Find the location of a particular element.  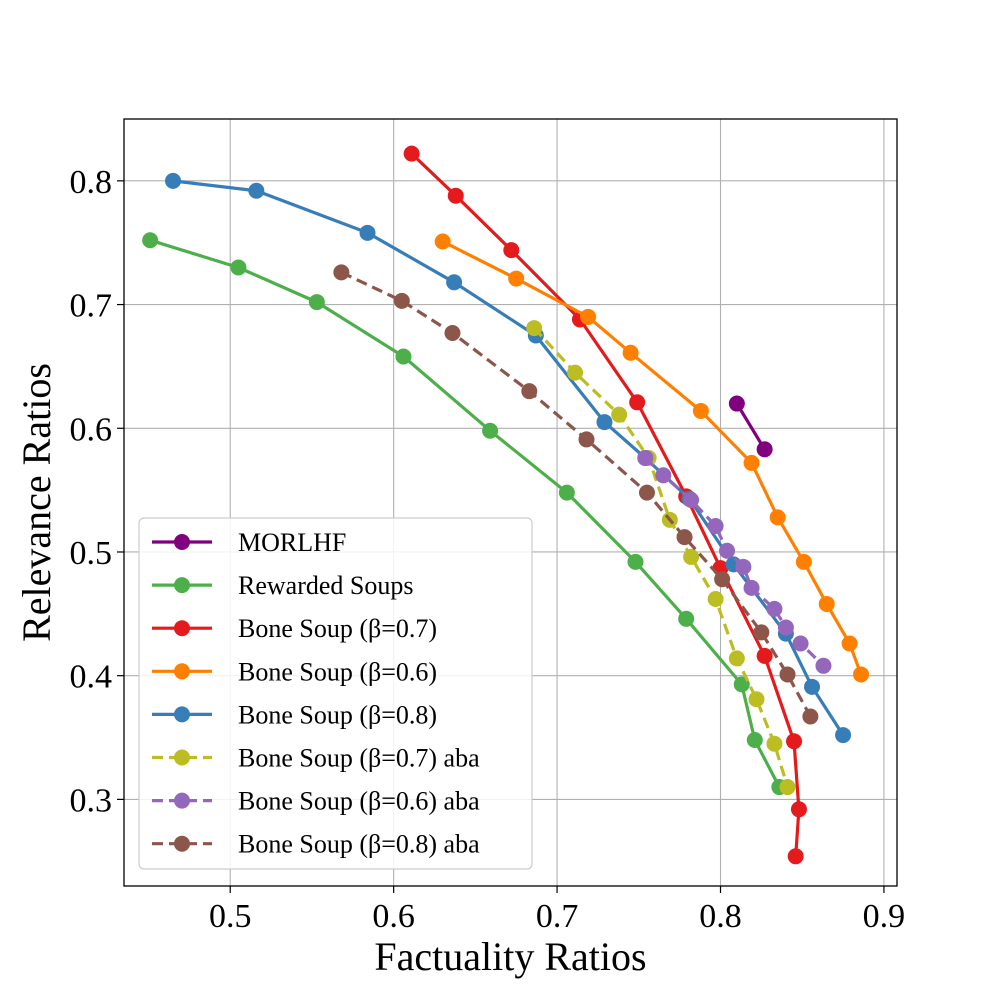

legend-label: Bone Soup (β=0.7) is located at coordinates (337, 628).